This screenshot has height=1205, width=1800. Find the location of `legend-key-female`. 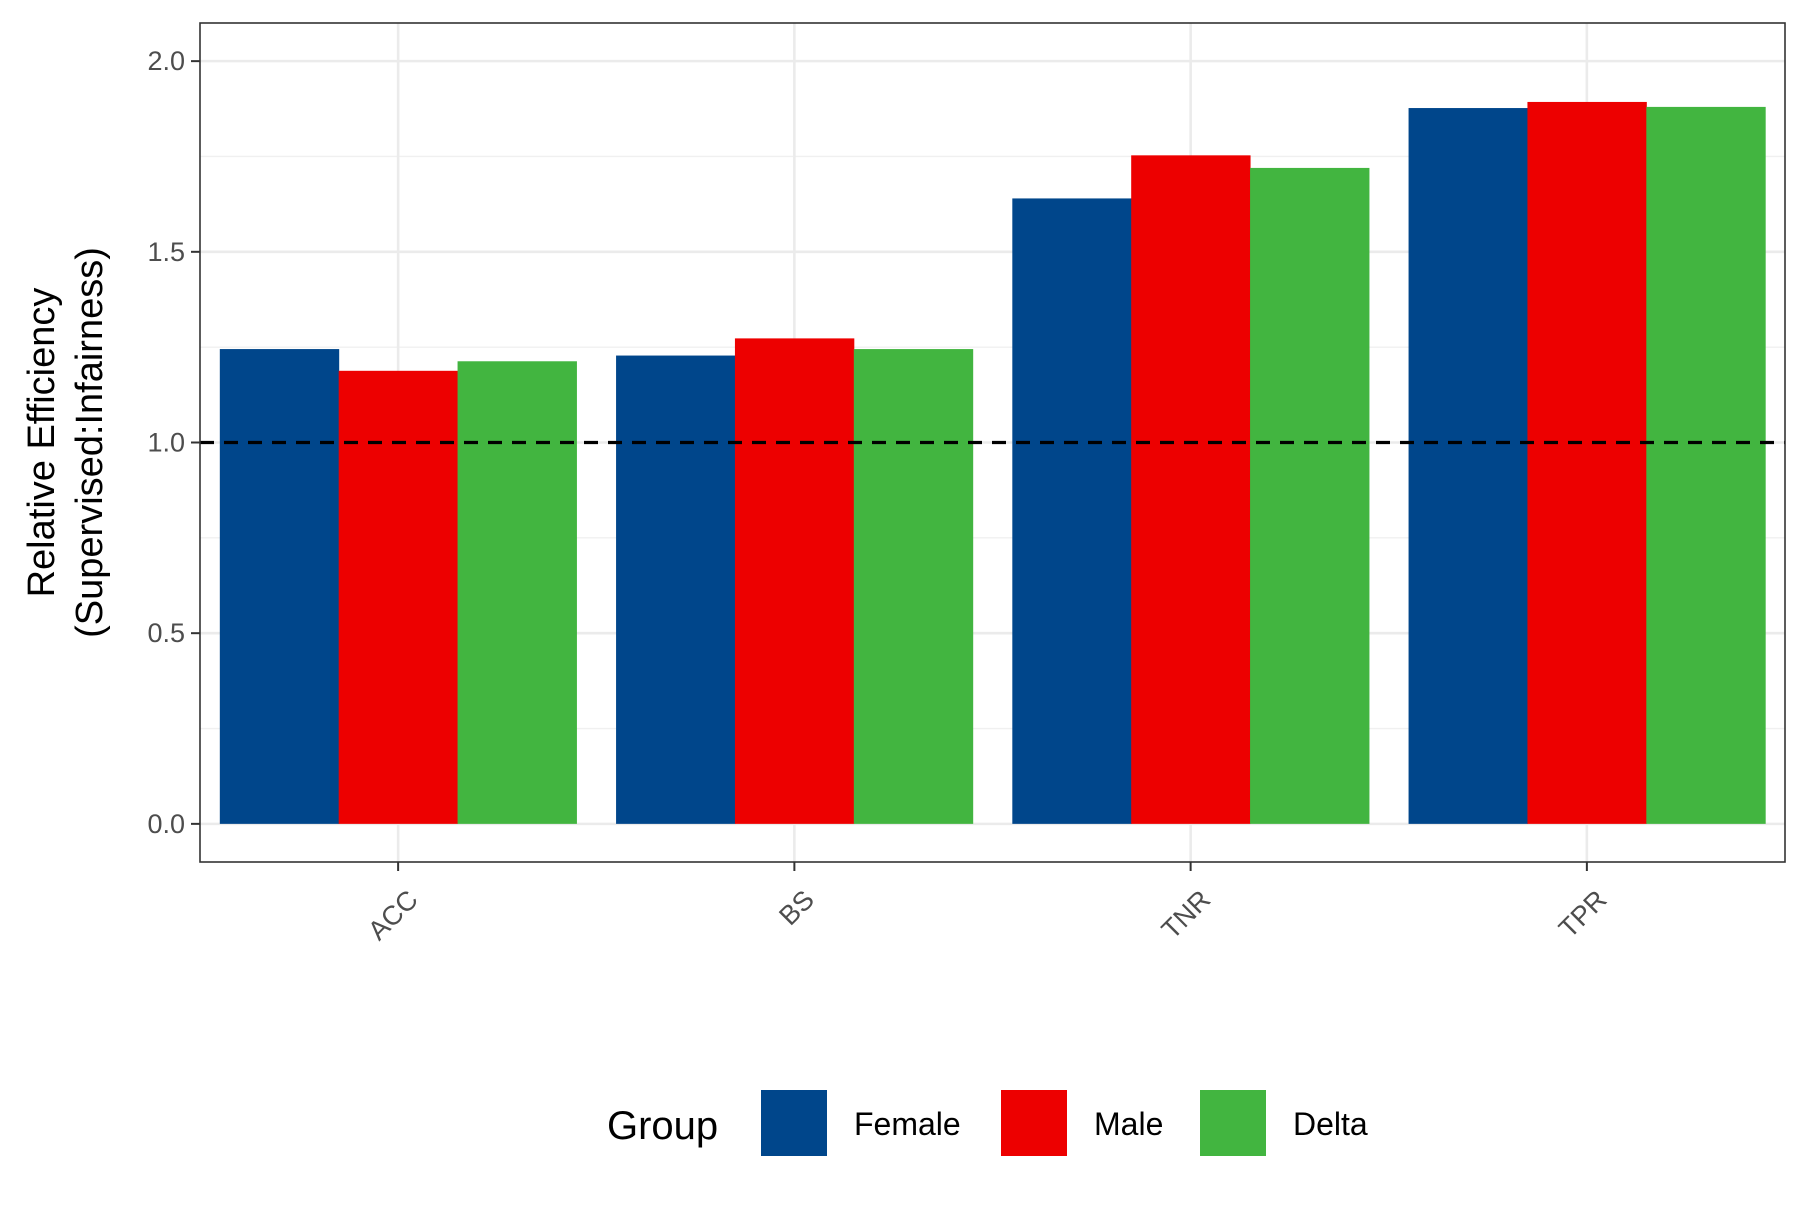

legend-key-female is located at coordinates (794, 1123).